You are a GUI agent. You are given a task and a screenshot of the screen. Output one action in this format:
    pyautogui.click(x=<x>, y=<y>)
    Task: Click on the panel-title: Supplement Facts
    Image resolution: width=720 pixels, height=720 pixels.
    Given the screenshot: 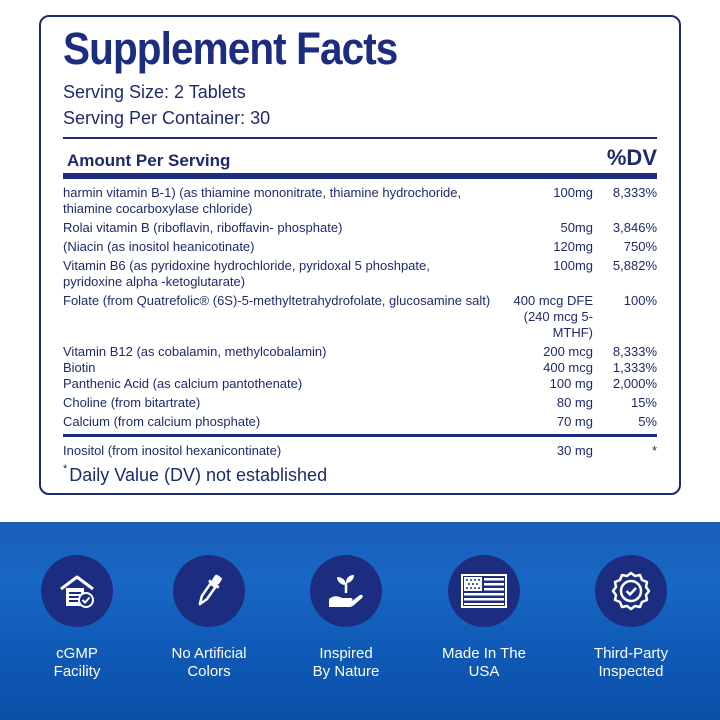 What is the action you would take?
    pyautogui.click(x=230, y=48)
    